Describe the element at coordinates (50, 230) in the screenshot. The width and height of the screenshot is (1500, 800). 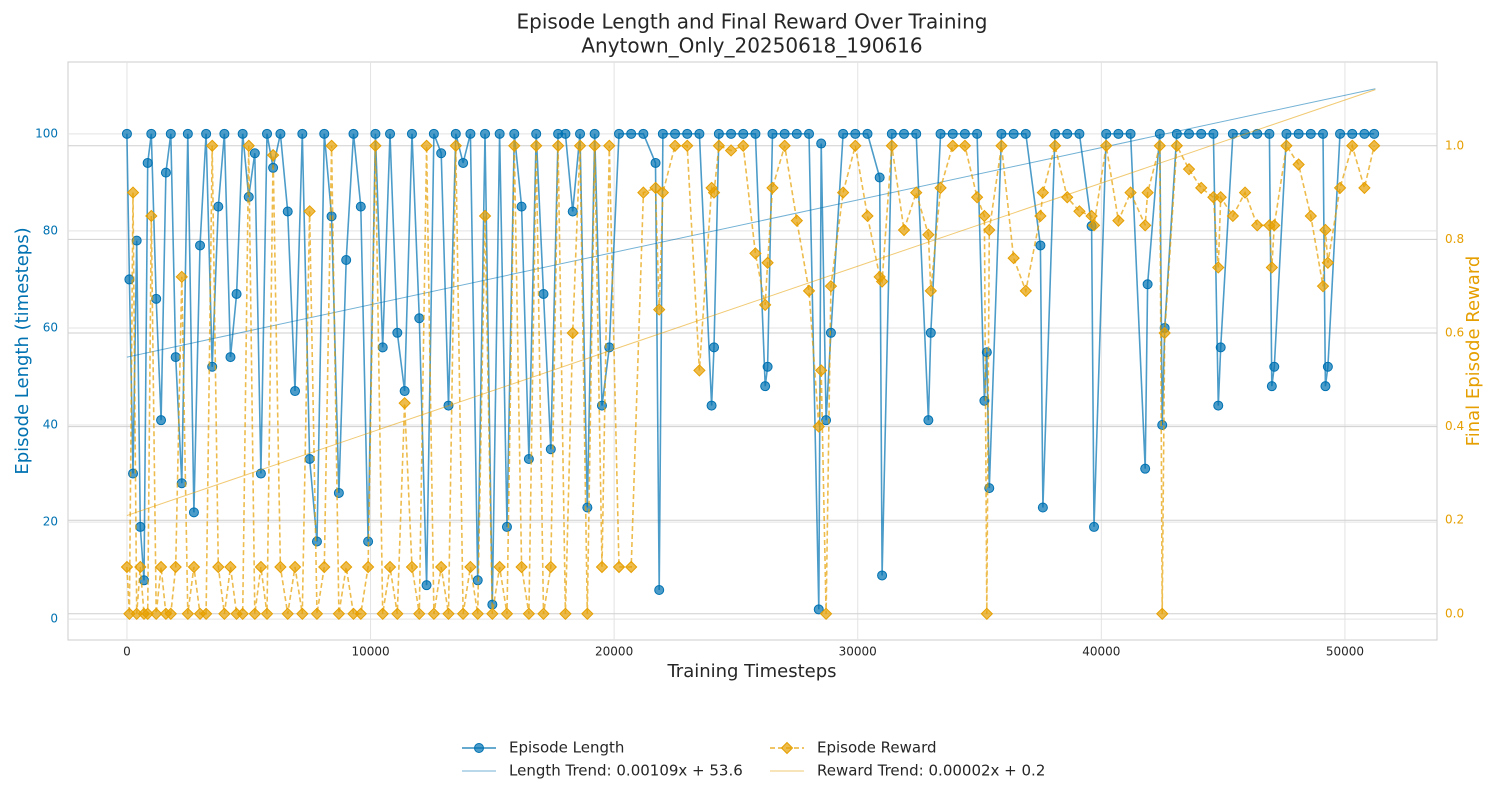
I see `y-tick-label: 80` at that location.